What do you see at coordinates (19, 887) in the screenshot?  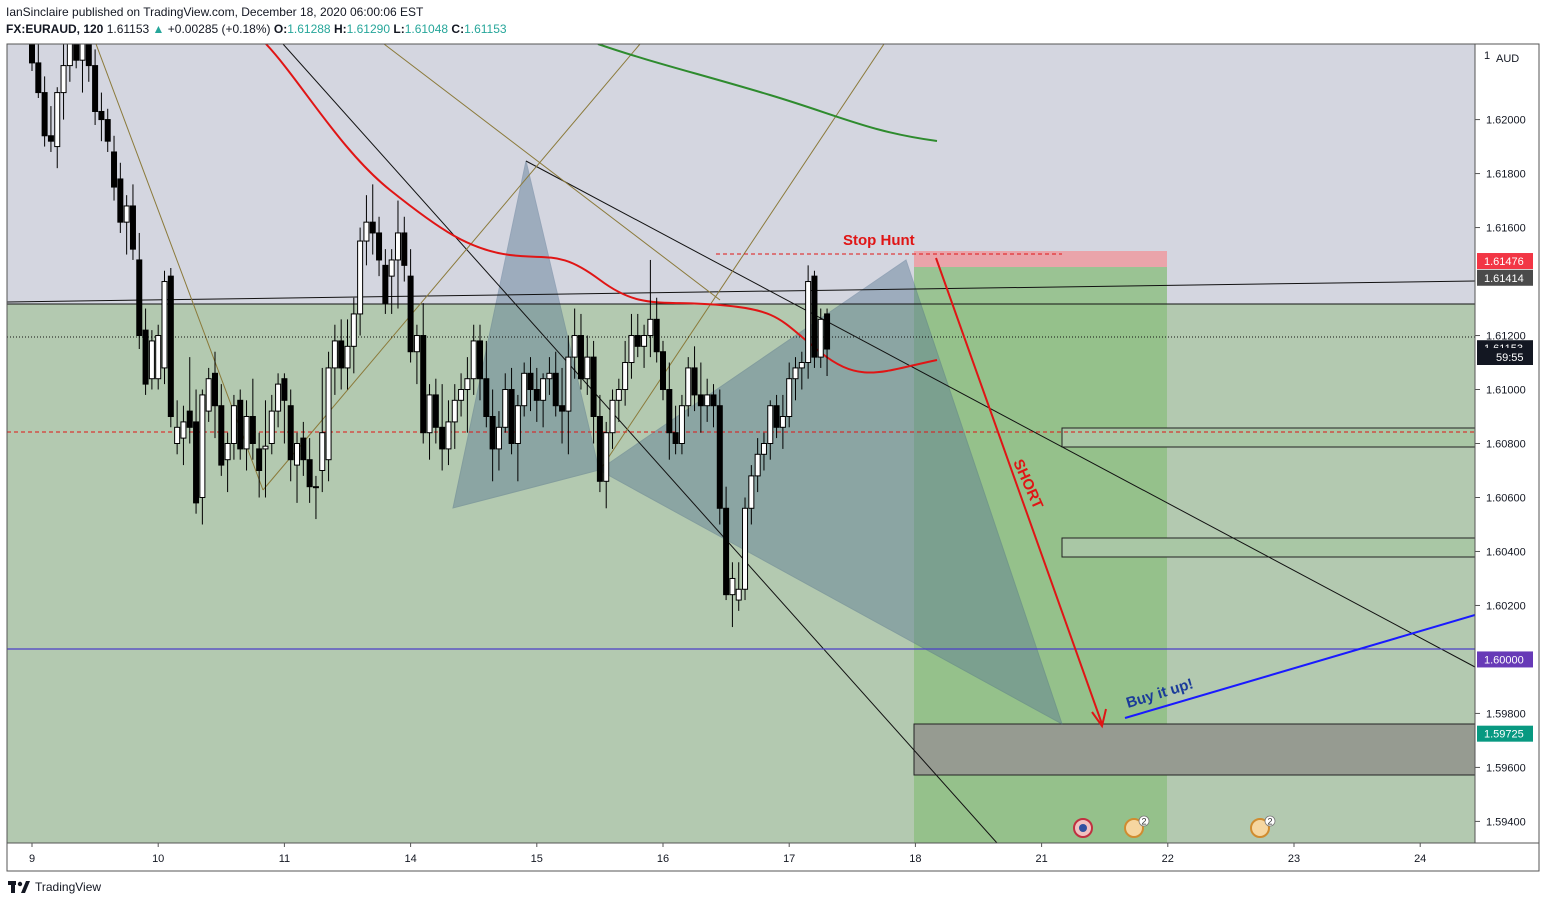 I see `tradingview-logo-icon` at bounding box center [19, 887].